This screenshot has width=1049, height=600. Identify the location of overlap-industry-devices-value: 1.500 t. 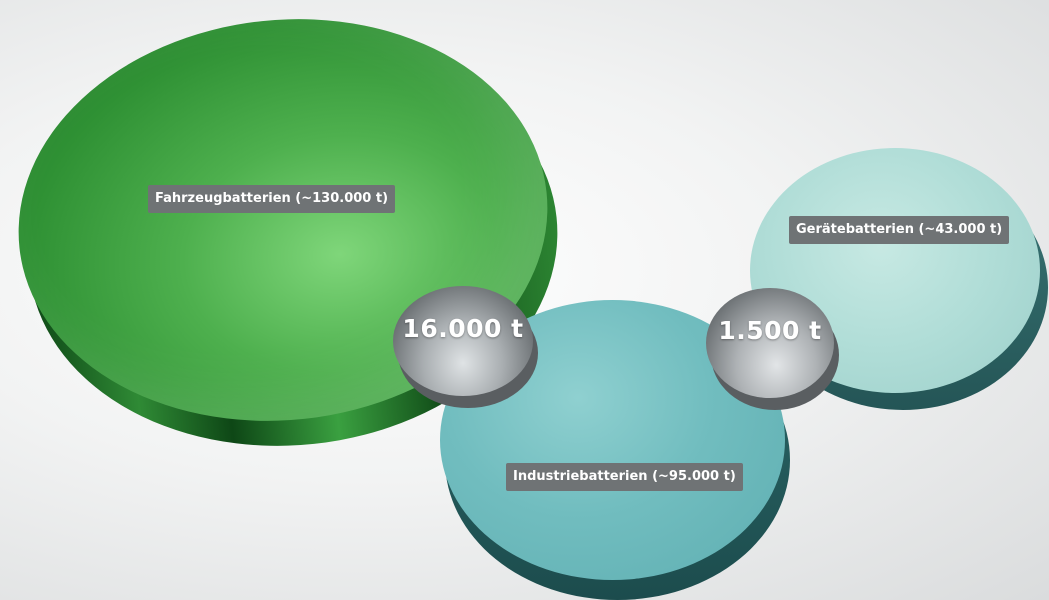
(770, 330).